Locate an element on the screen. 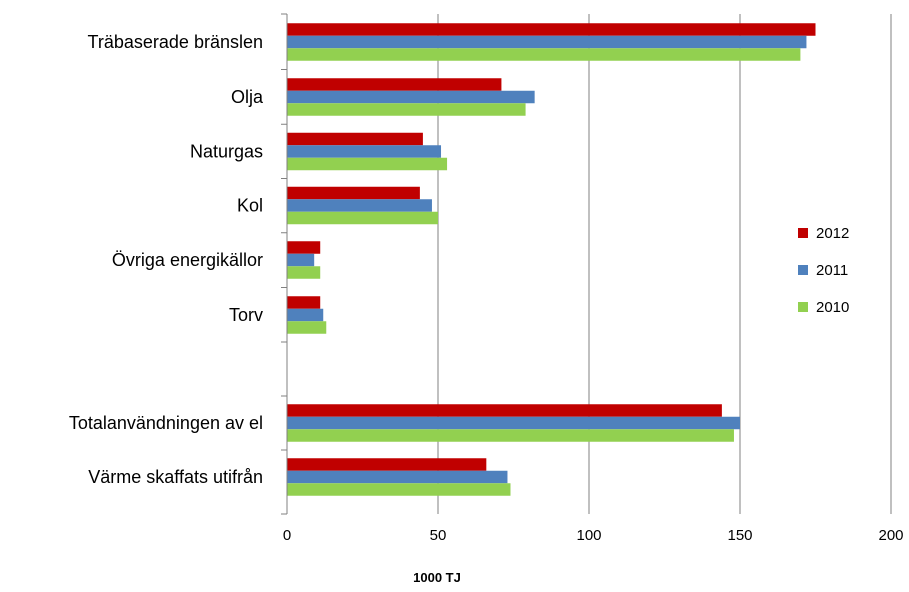 The image size is (909, 592). x-axis-label: 1000 TJ is located at coordinates (437, 577).